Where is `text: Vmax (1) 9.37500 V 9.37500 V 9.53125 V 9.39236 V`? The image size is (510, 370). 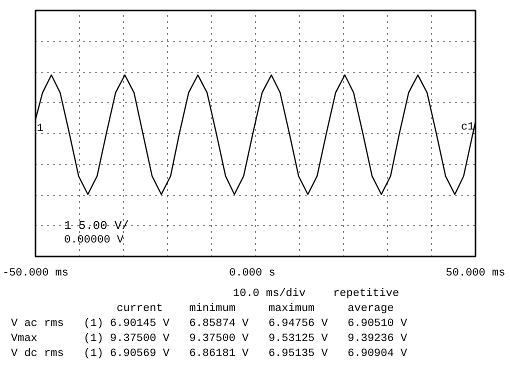
text: Vmax (1) 9.37500 V 9.37500 V 9.53125 V 9.39236 V is located at coordinates (209, 339).